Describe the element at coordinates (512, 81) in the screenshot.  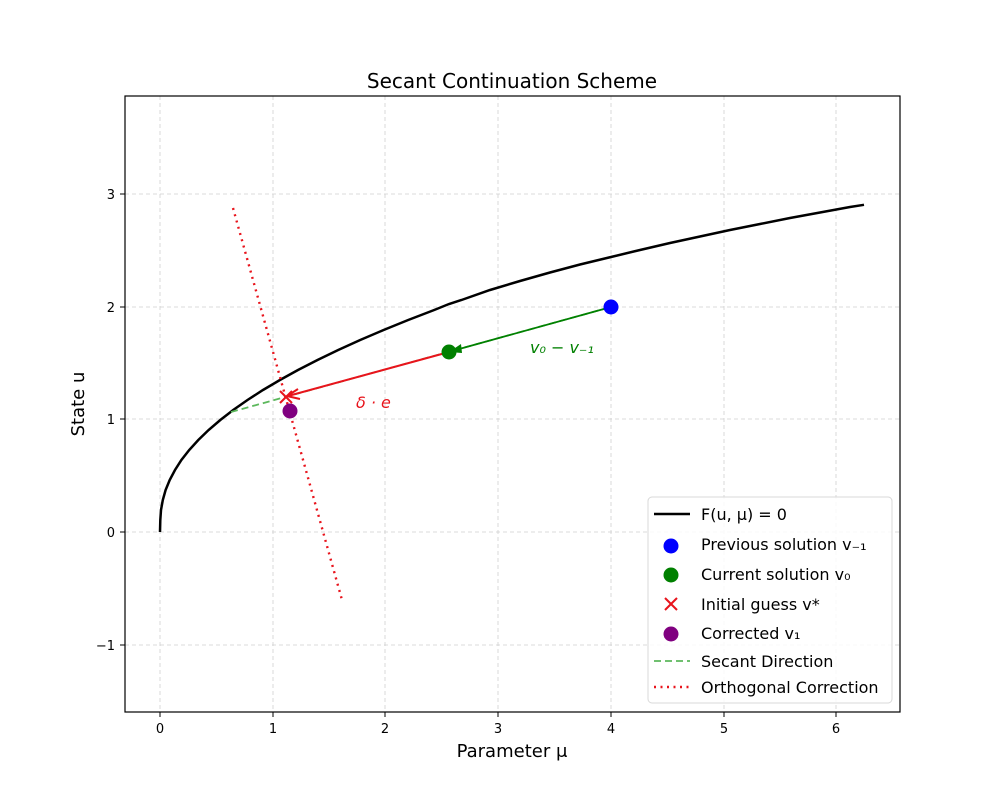
I see `chart-title: Secant Continuation Scheme` at that location.